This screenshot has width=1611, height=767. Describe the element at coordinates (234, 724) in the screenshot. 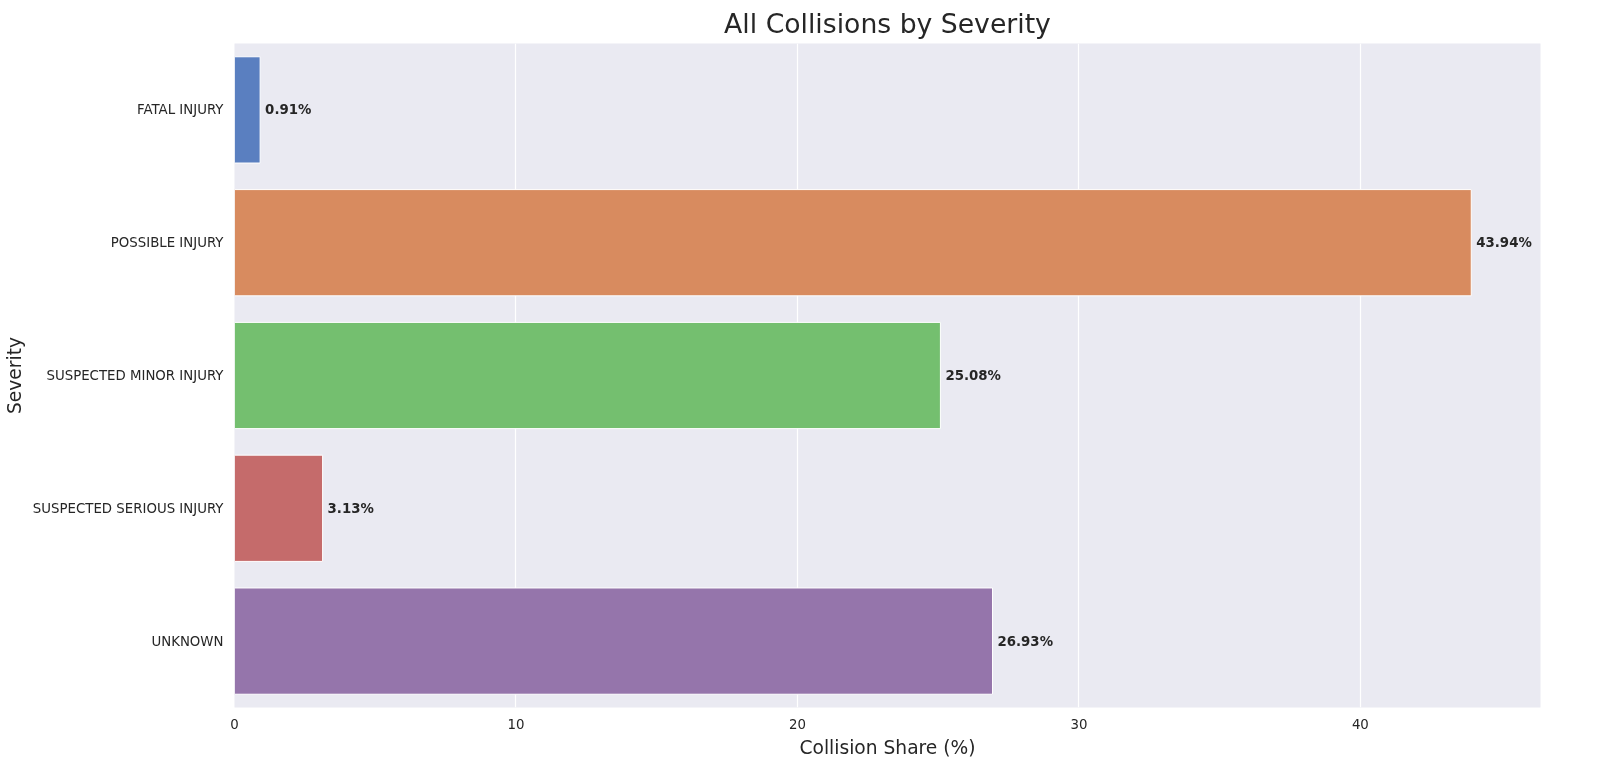

I see `x-tick-label: 0` at that location.